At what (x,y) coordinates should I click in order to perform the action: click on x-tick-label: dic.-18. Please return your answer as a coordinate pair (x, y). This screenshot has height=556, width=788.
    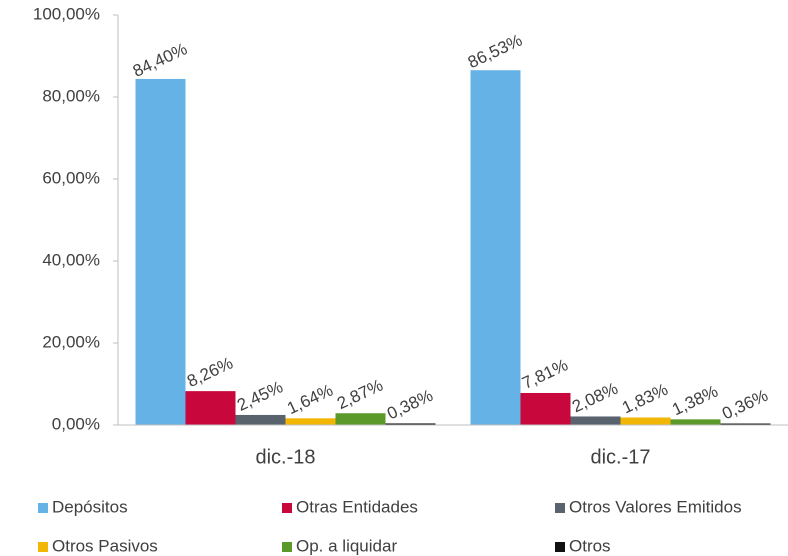
    Looking at the image, I should click on (285, 457).